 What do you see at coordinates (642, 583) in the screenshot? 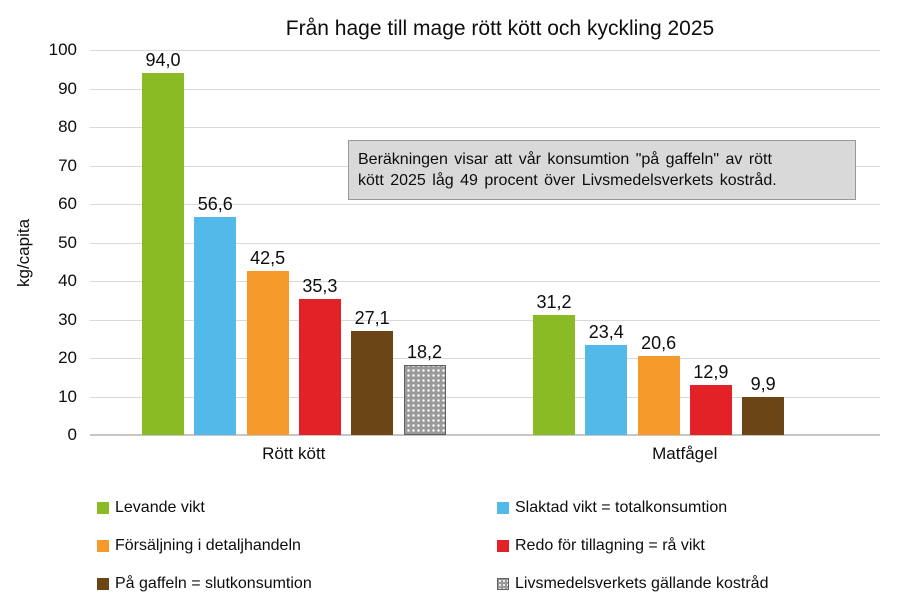
I see `legend-label: Livsmedelsverkets gällande kostråd` at bounding box center [642, 583].